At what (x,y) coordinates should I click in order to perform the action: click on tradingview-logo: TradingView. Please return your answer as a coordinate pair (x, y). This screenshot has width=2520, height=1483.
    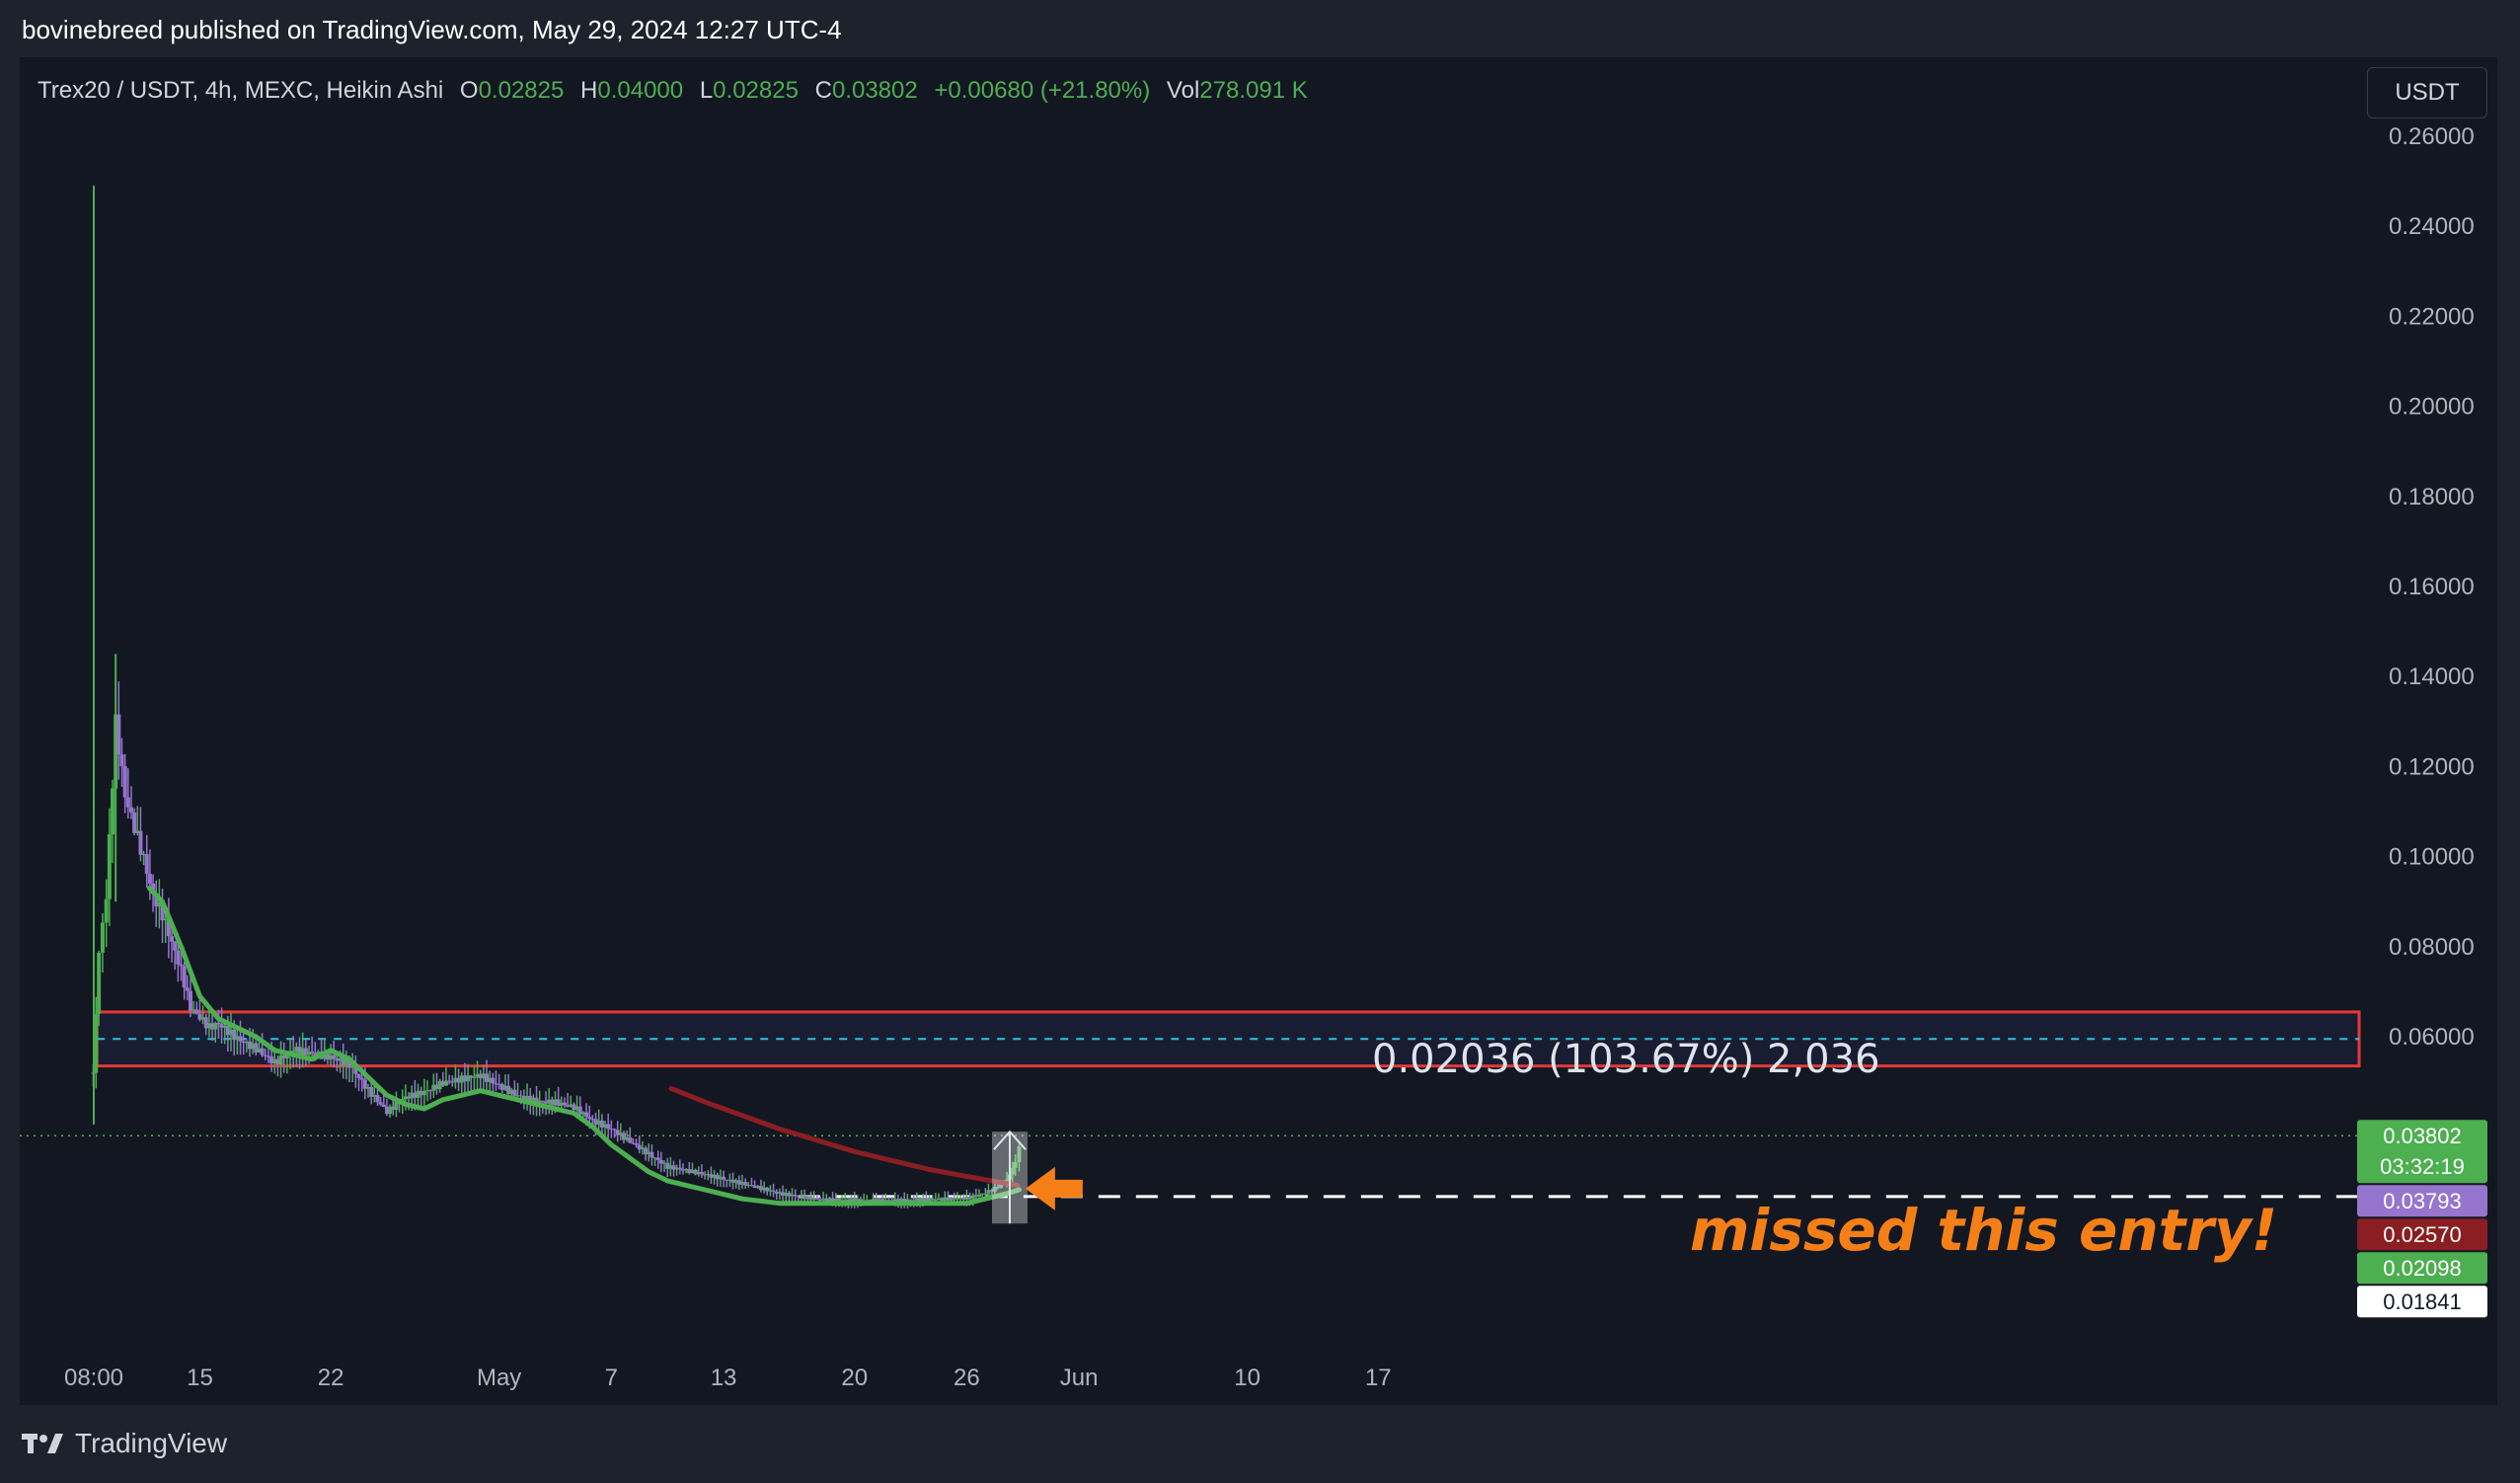
    Looking at the image, I should click on (124, 1443).